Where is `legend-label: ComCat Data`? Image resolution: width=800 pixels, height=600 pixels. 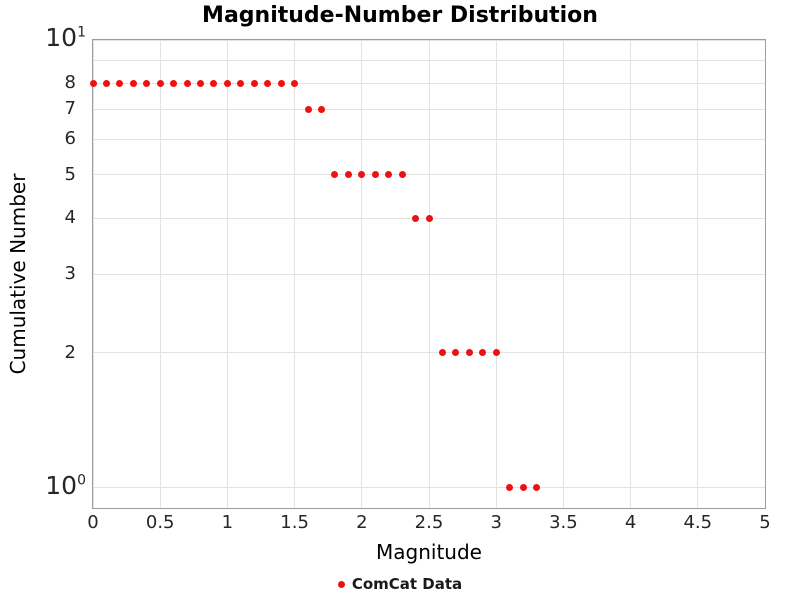 legend-label: ComCat Data is located at coordinates (407, 584).